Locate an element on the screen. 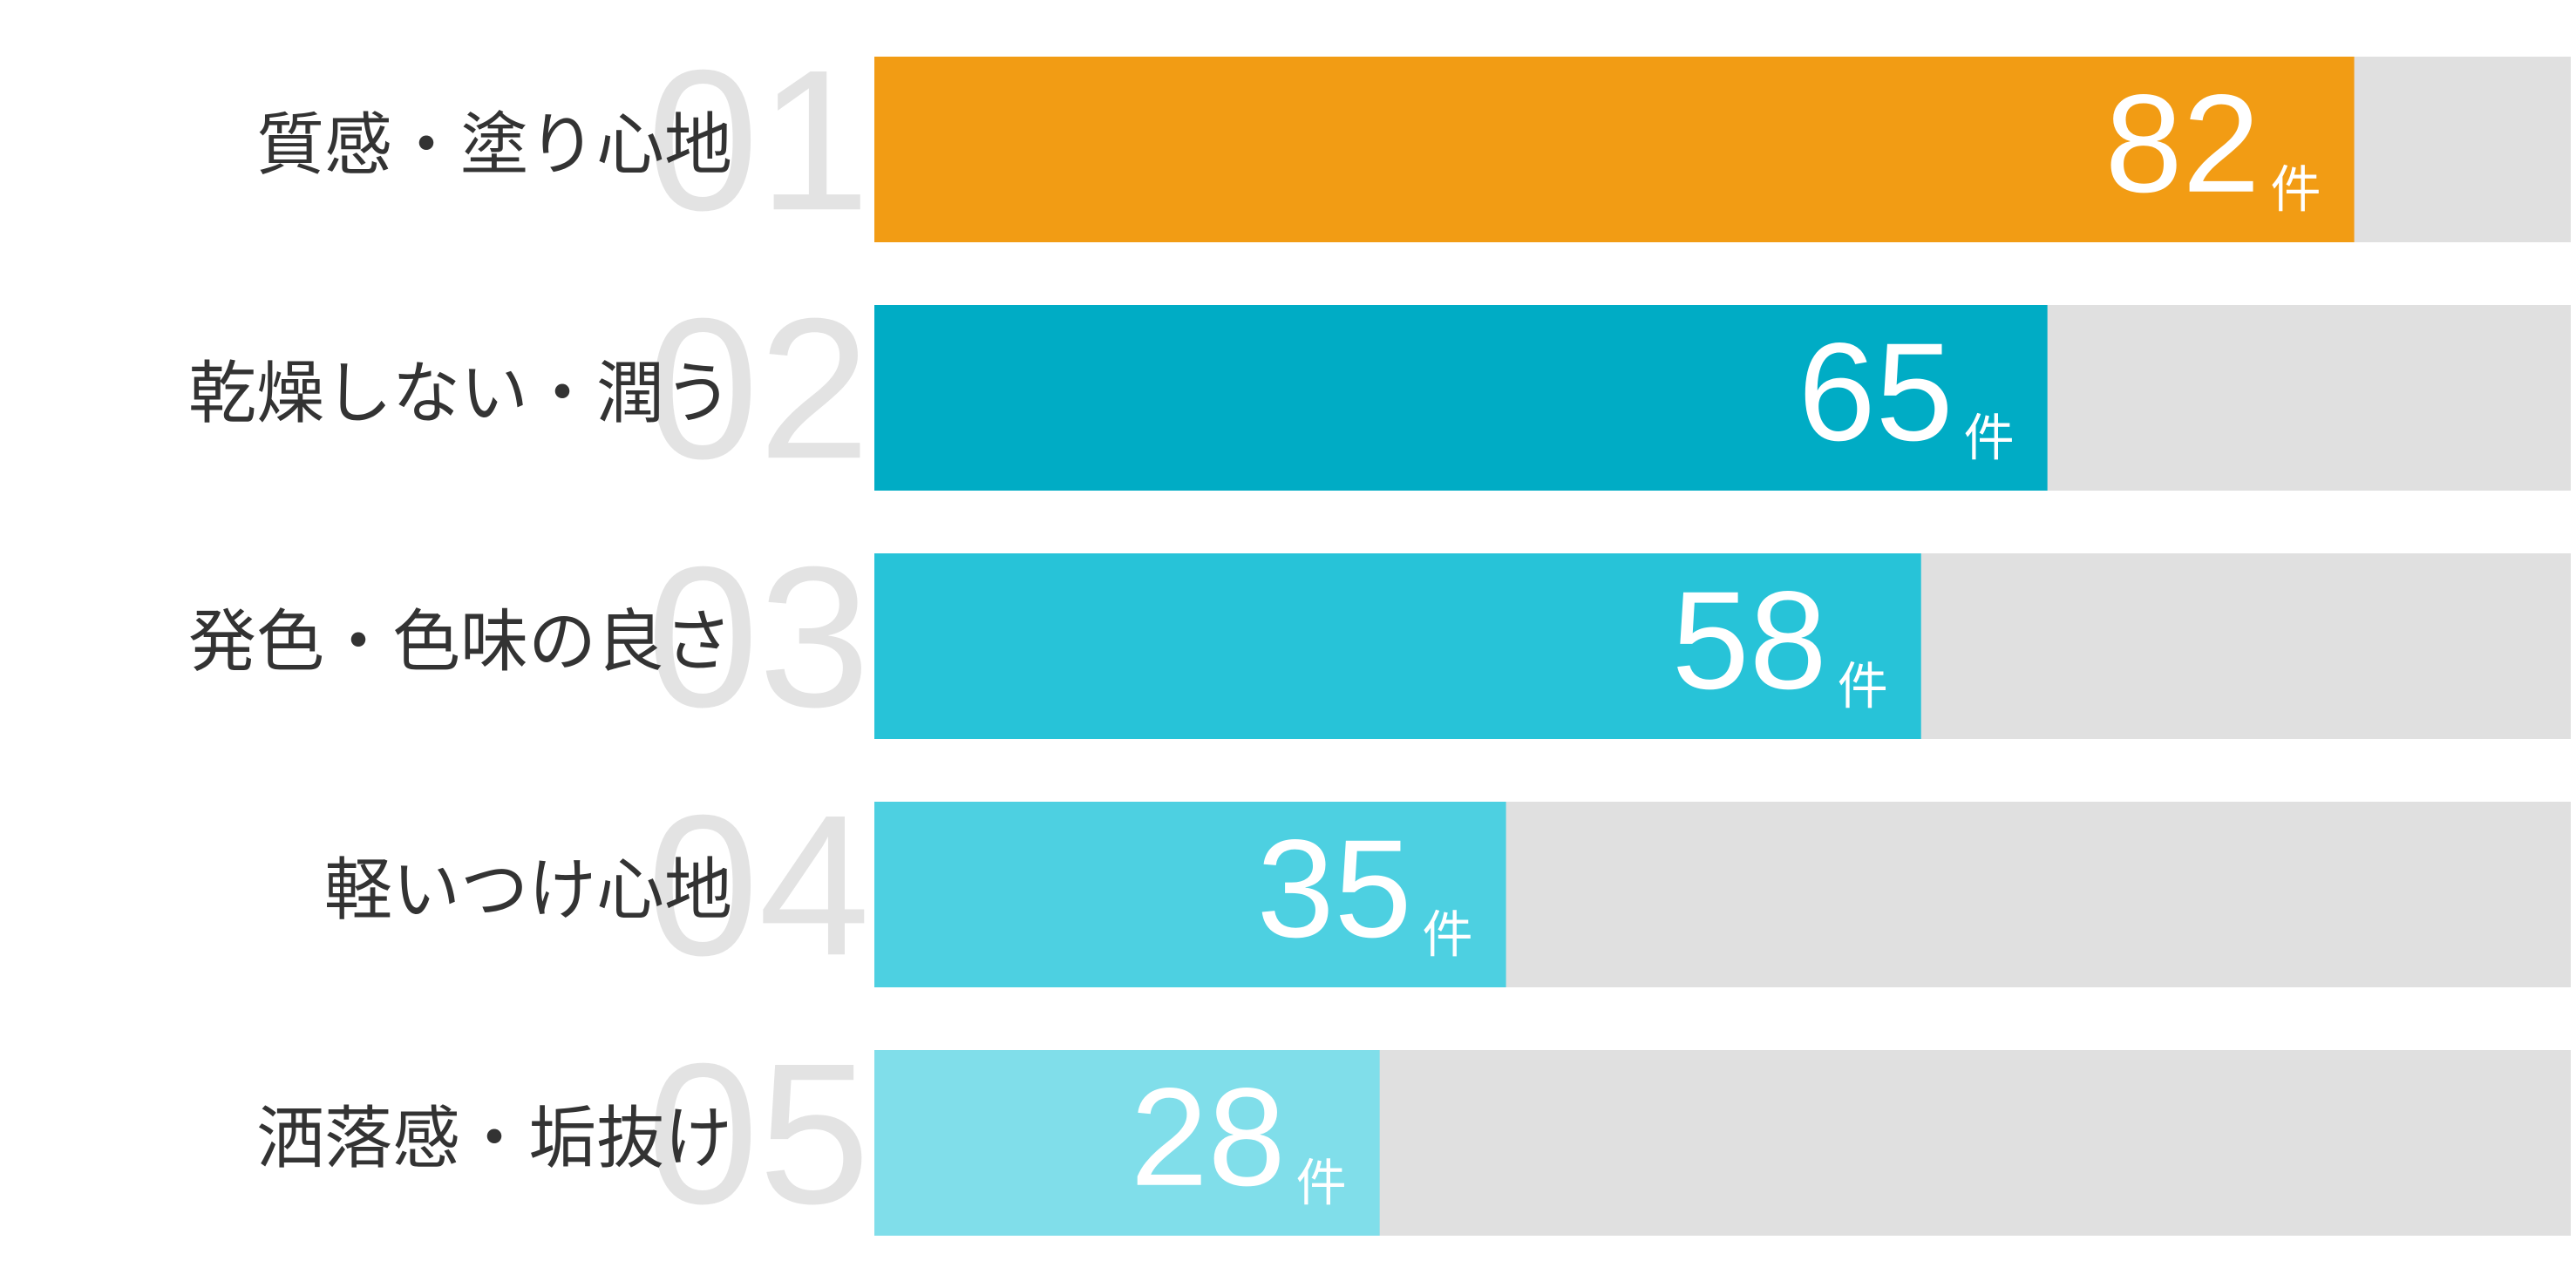 This screenshot has height=1281, width=2576. category-label: 乾燥しない・潤う is located at coordinates (460, 394).